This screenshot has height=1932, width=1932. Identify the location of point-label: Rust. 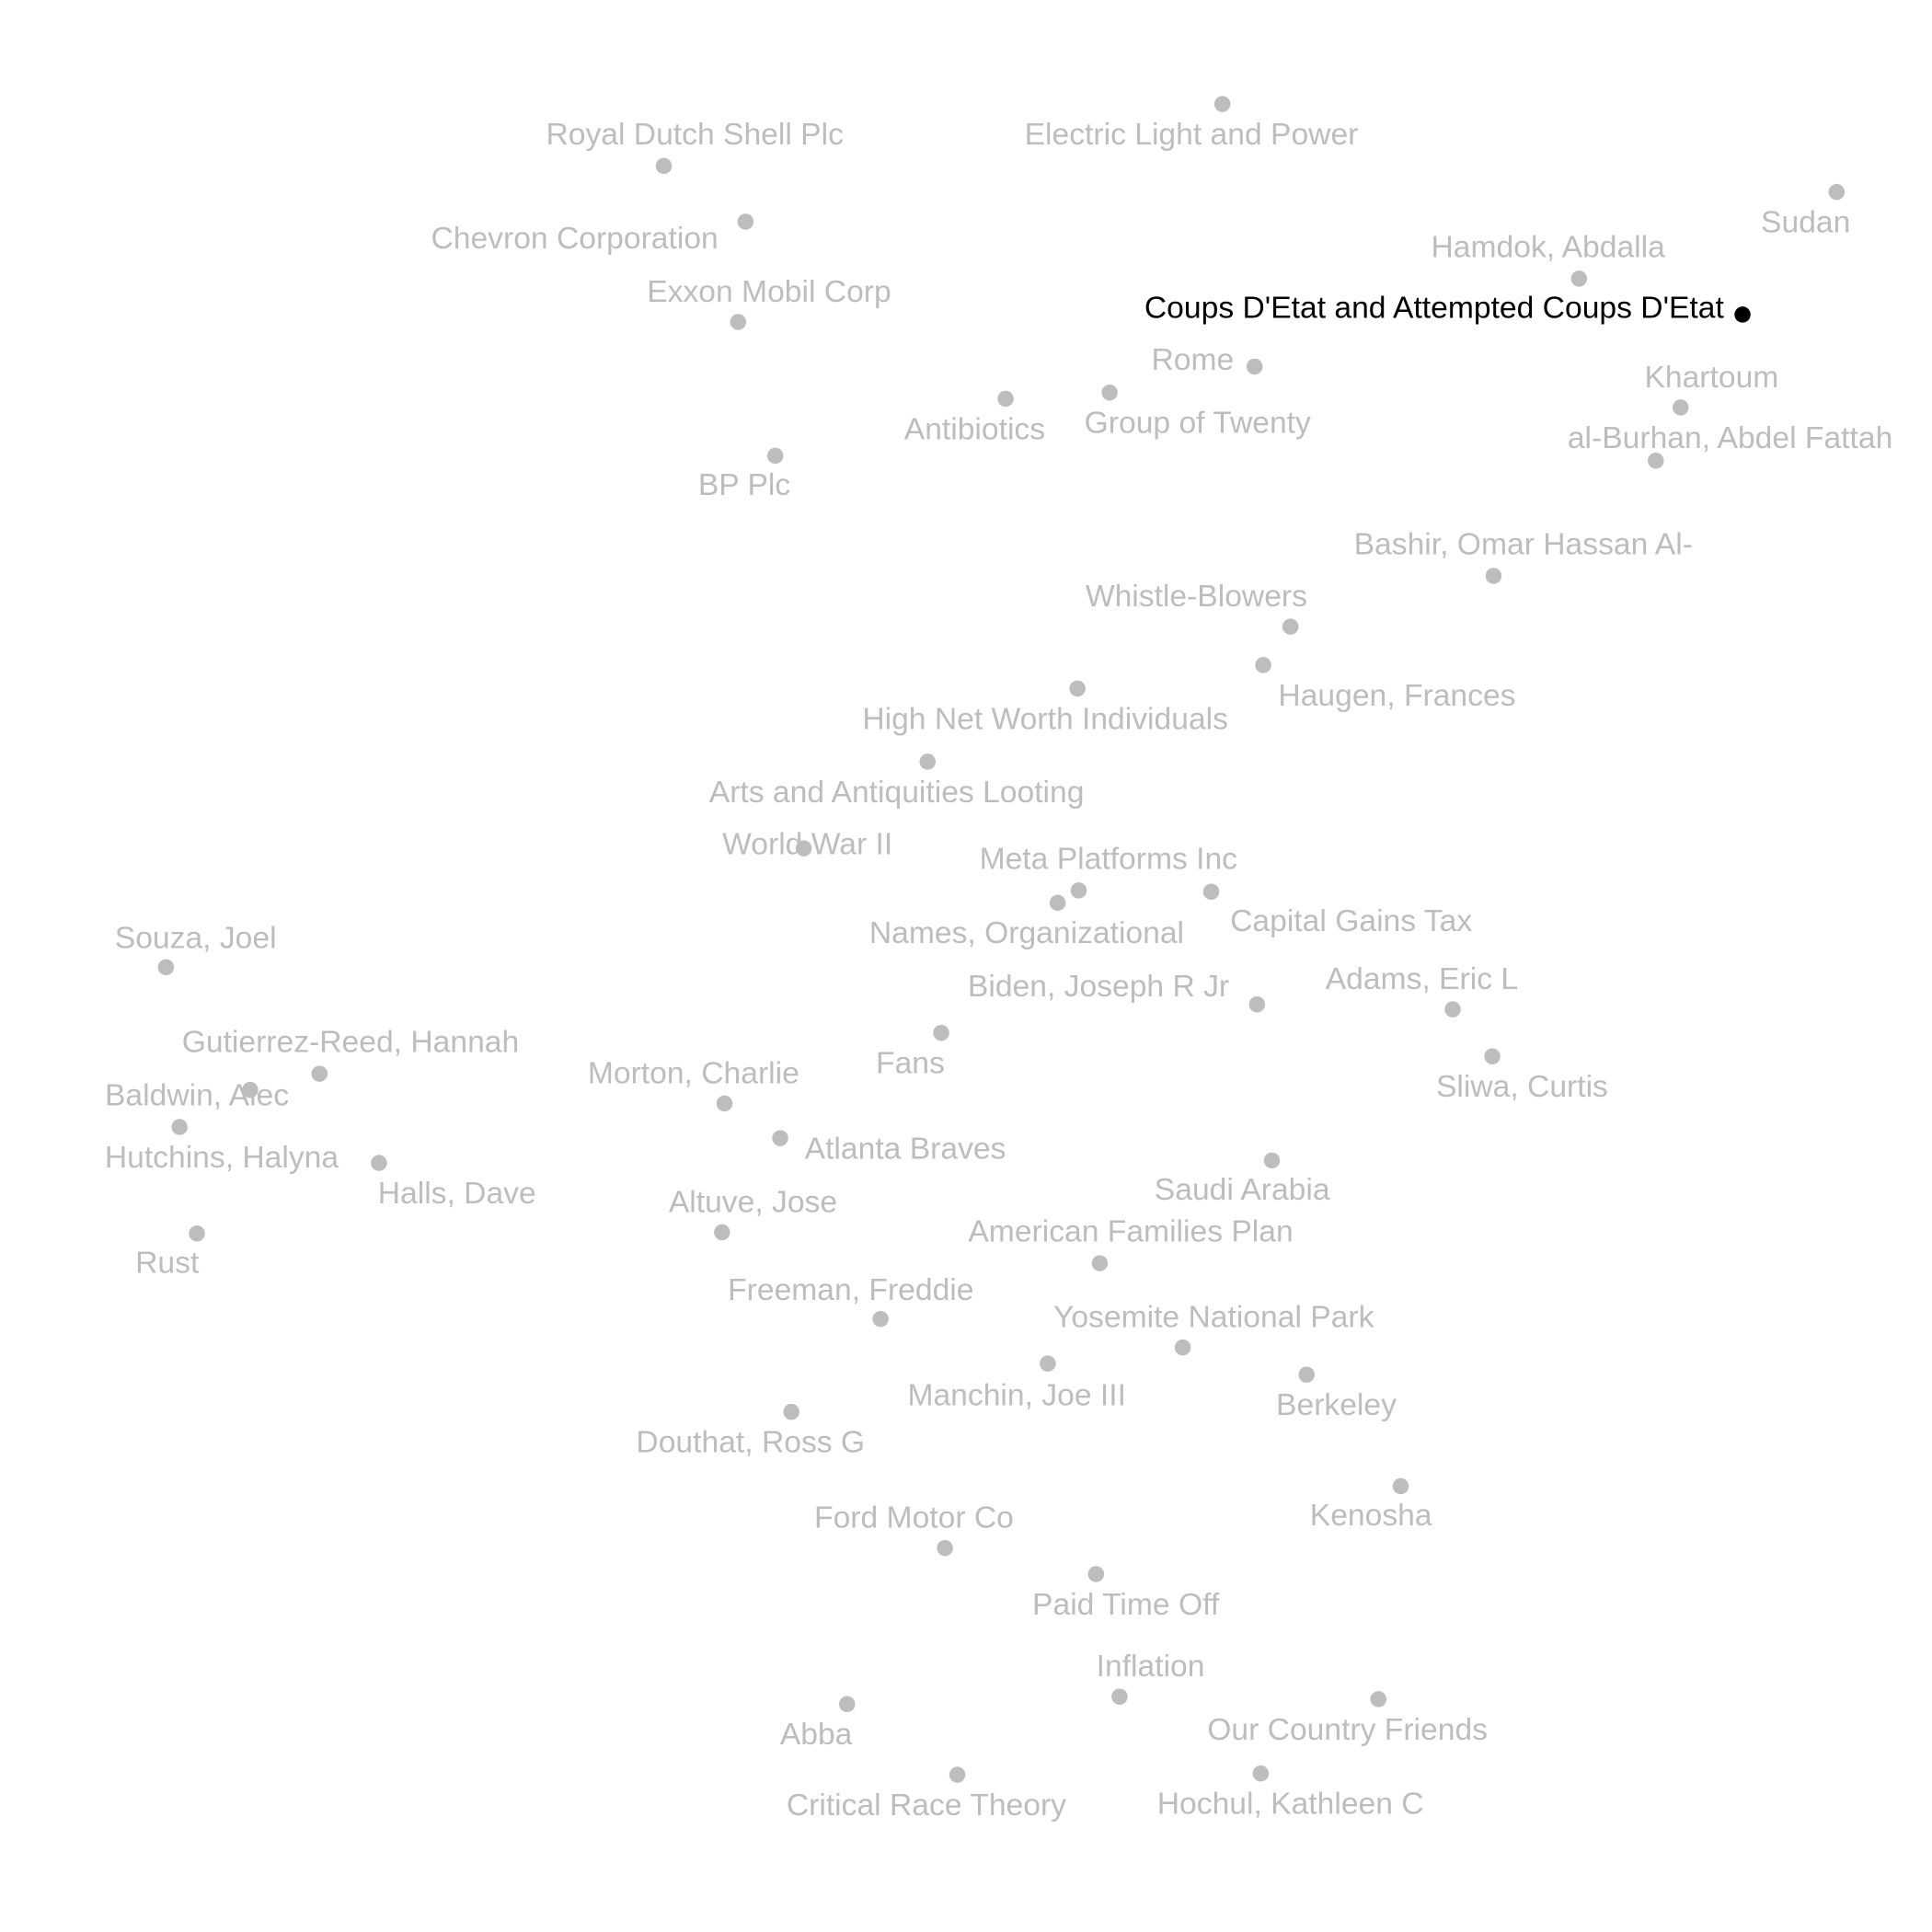
(167, 1263).